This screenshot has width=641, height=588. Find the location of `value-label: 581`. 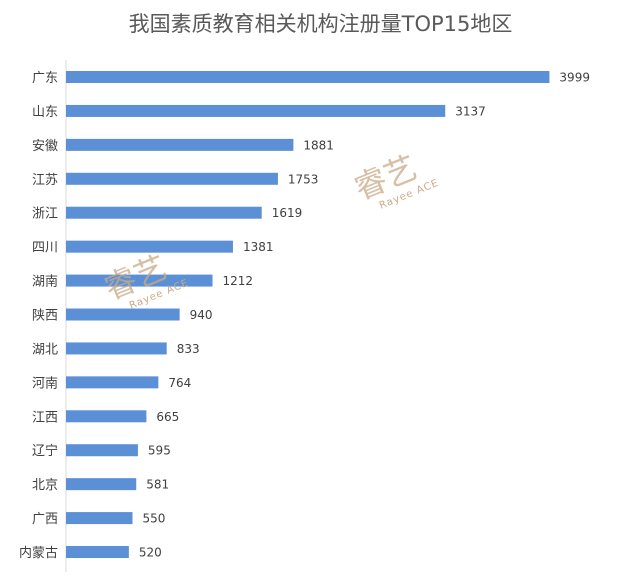

value-label: 581 is located at coordinates (157, 485).